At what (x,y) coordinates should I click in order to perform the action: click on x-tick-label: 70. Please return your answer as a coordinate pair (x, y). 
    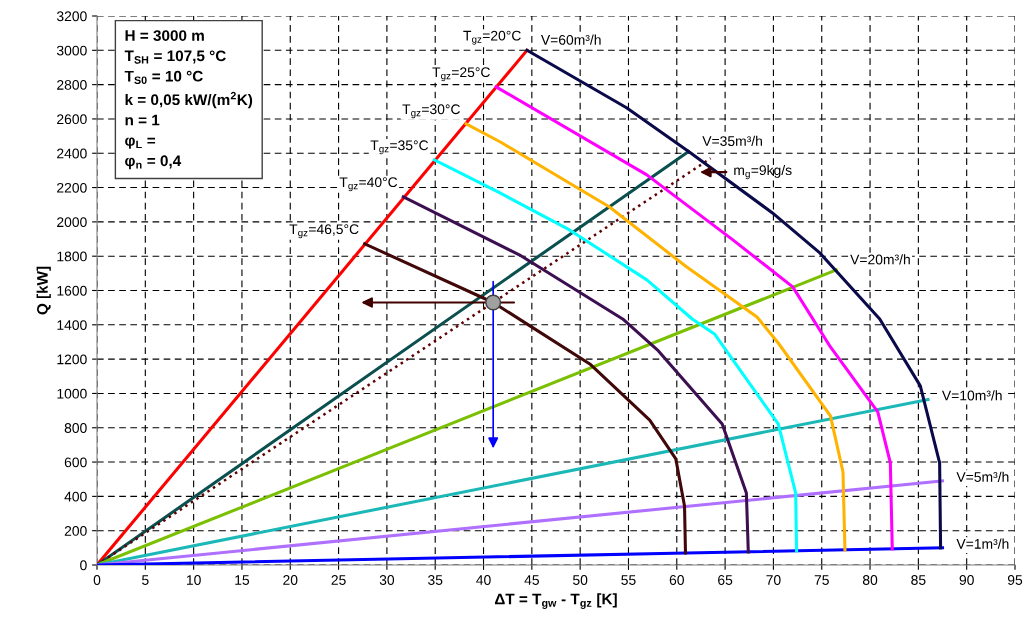
    Looking at the image, I should click on (773, 580).